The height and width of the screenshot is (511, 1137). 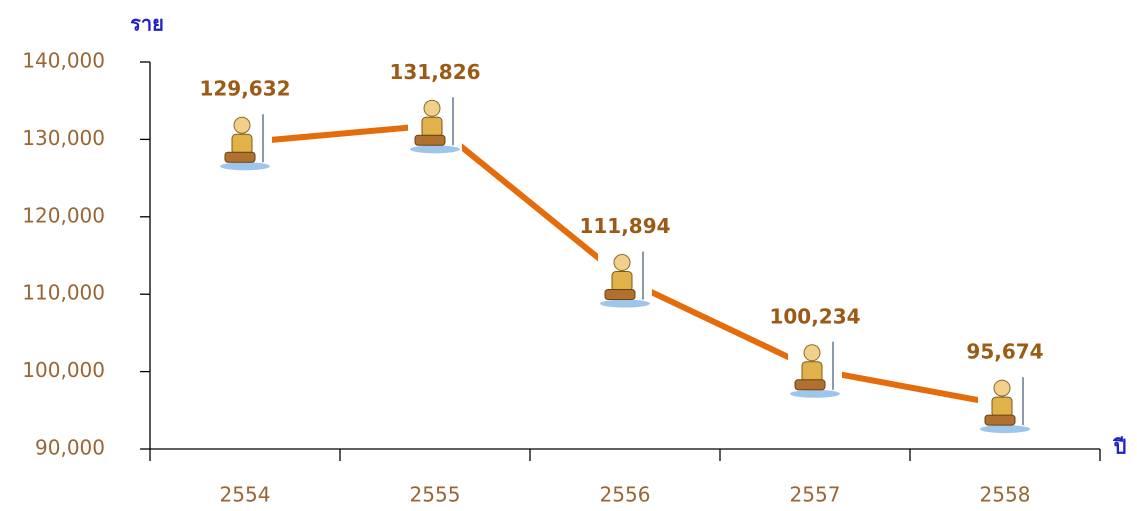 I want to click on data-label: 129,632, so click(x=244, y=89).